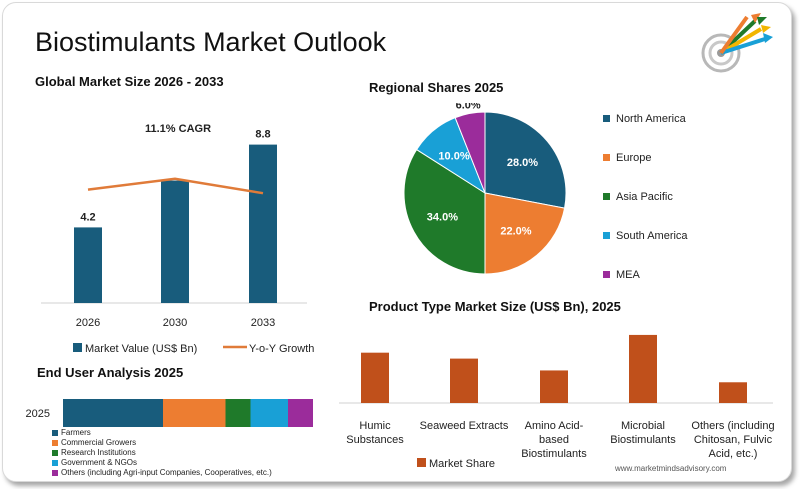 This screenshot has height=489, width=800. What do you see at coordinates (652, 235) in the screenshot?
I see `legend-label: South America` at bounding box center [652, 235].